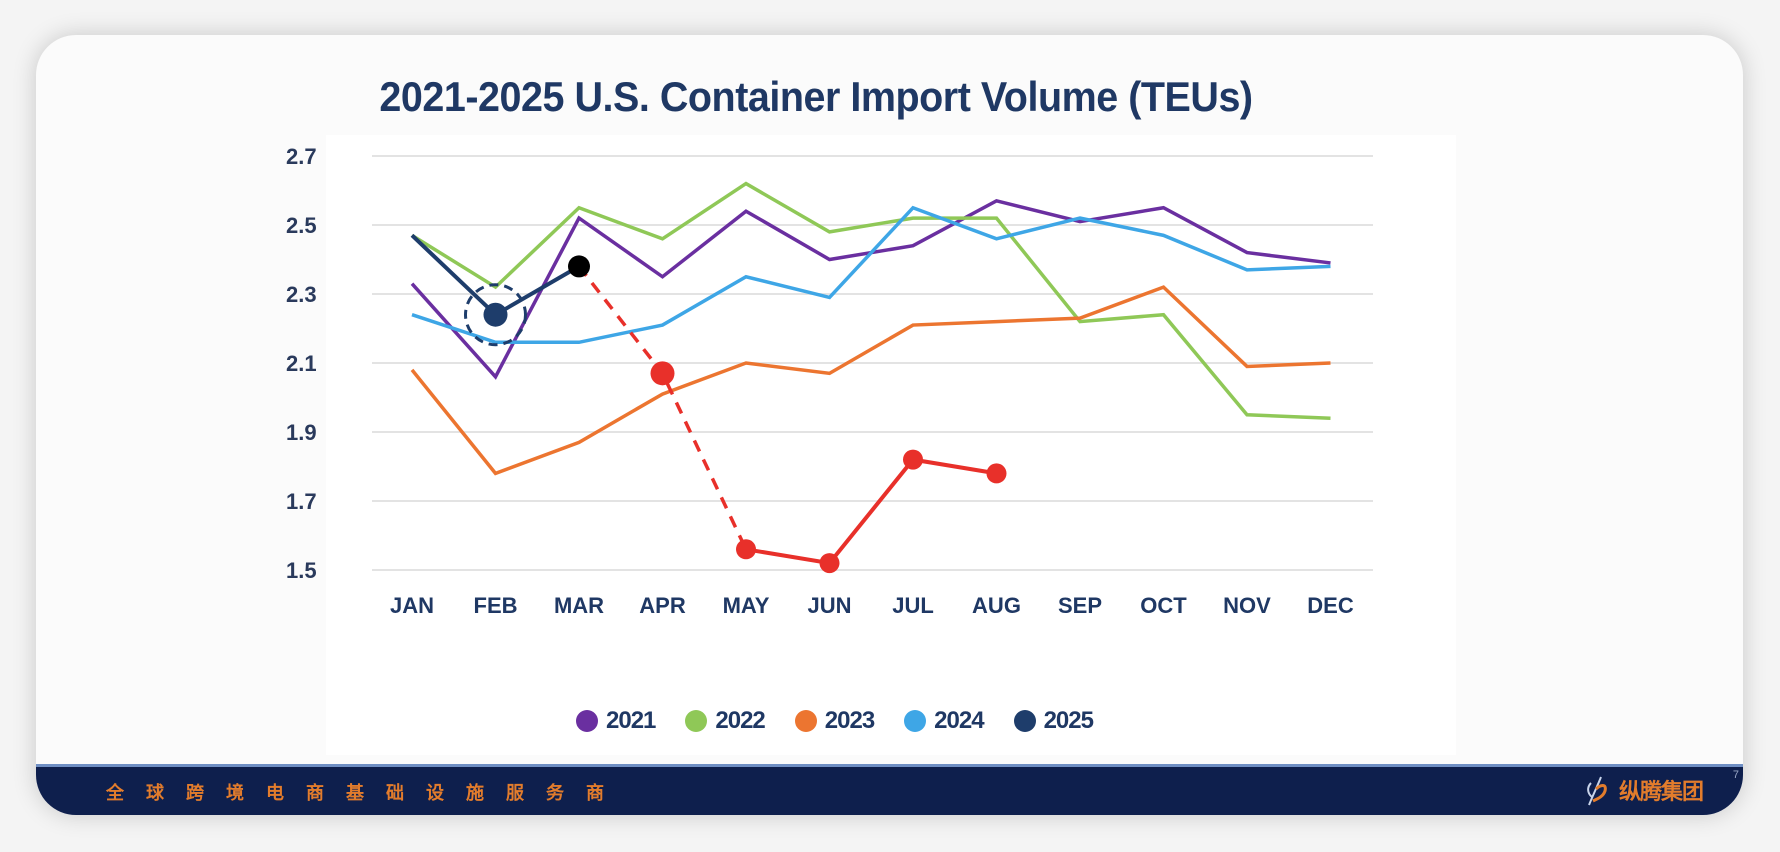 This screenshot has width=1780, height=852. I want to click on y-tick-label: 1.7, so click(301, 501).